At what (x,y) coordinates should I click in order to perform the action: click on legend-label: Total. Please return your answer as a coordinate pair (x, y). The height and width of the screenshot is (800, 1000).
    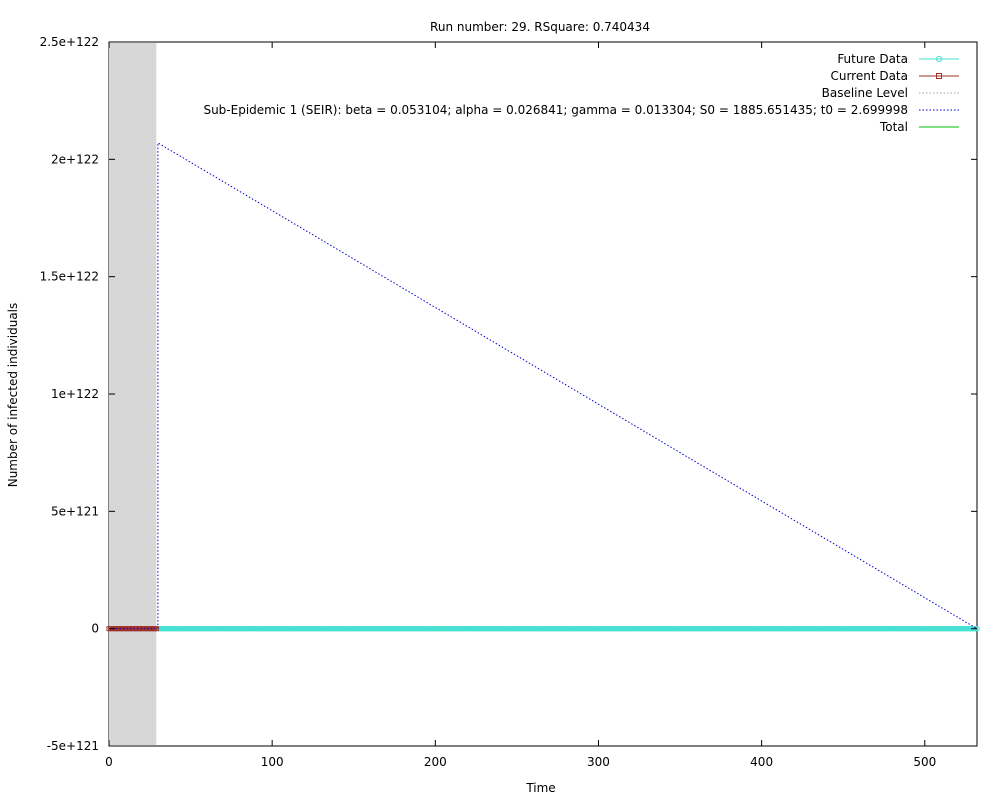
    Looking at the image, I should click on (893, 127).